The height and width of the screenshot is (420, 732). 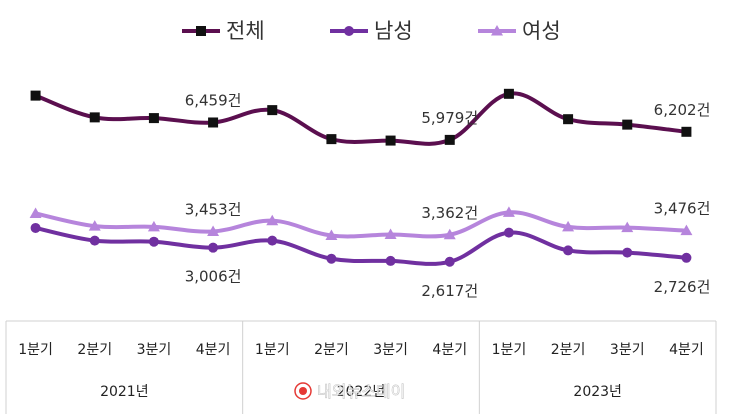 I want to click on red-dot-icon-center, so click(x=303, y=391).